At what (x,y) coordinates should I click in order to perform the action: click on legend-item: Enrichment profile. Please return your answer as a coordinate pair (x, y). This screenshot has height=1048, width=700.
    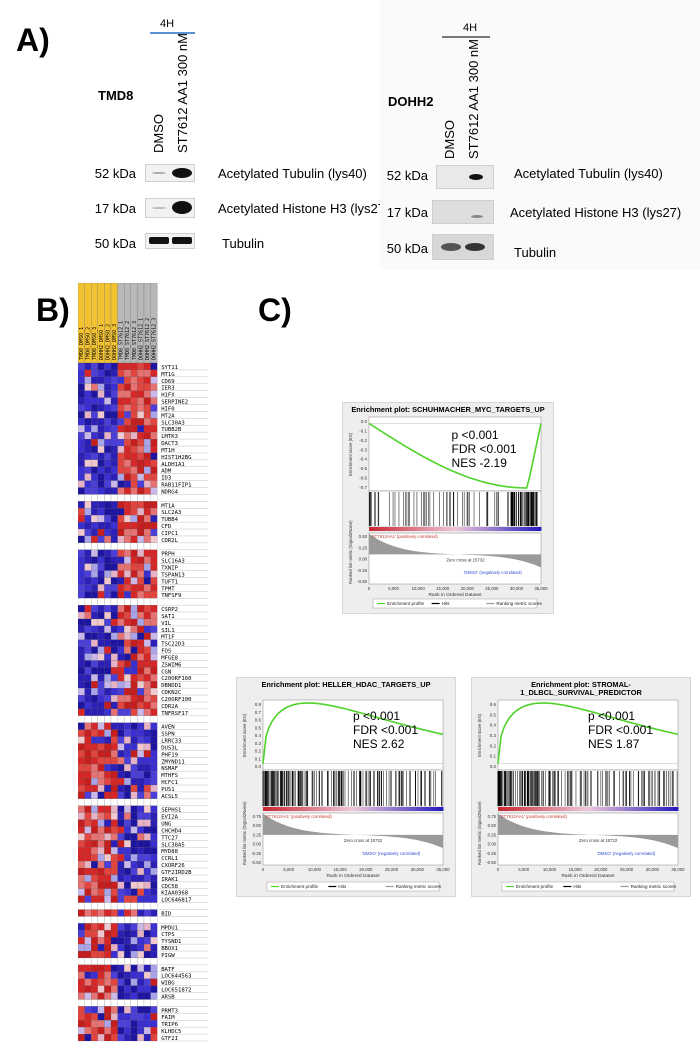
    Looking at the image, I should click on (405, 603).